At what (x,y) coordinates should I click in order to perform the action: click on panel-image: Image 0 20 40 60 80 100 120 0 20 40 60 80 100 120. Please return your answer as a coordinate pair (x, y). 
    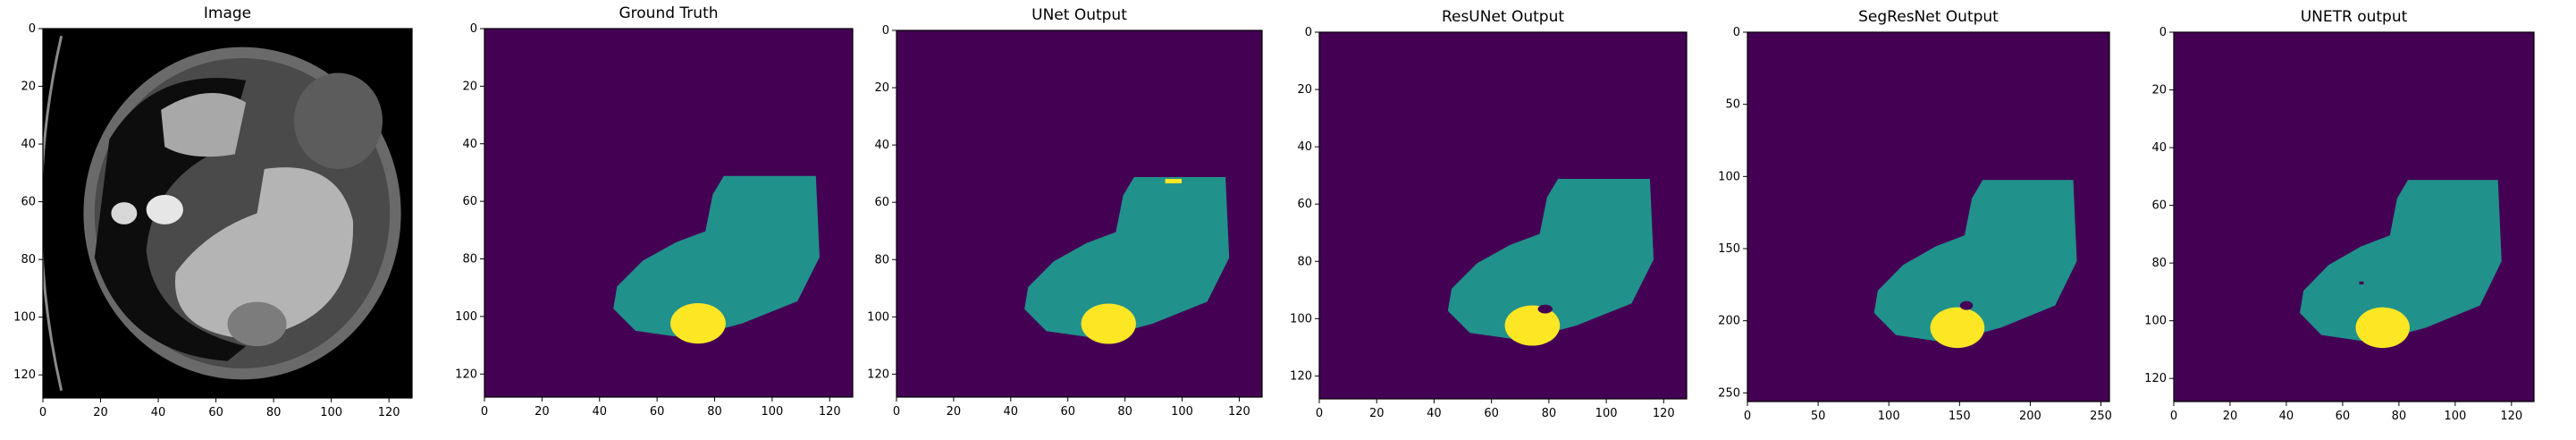
    Looking at the image, I should click on (213, 211).